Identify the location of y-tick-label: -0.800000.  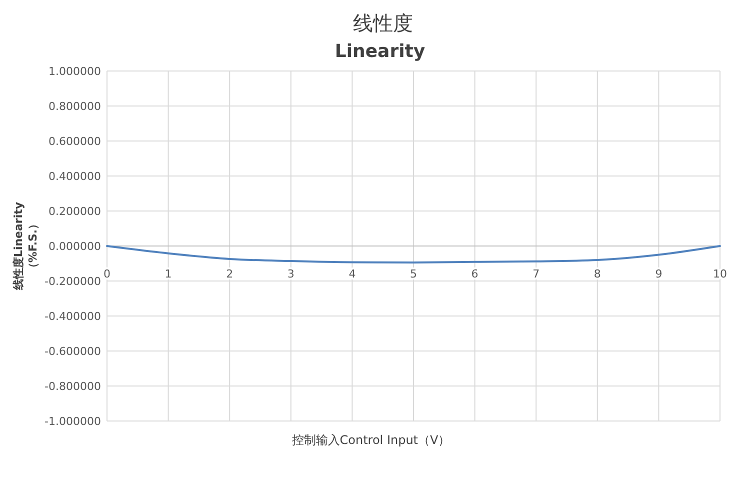
(72, 386).